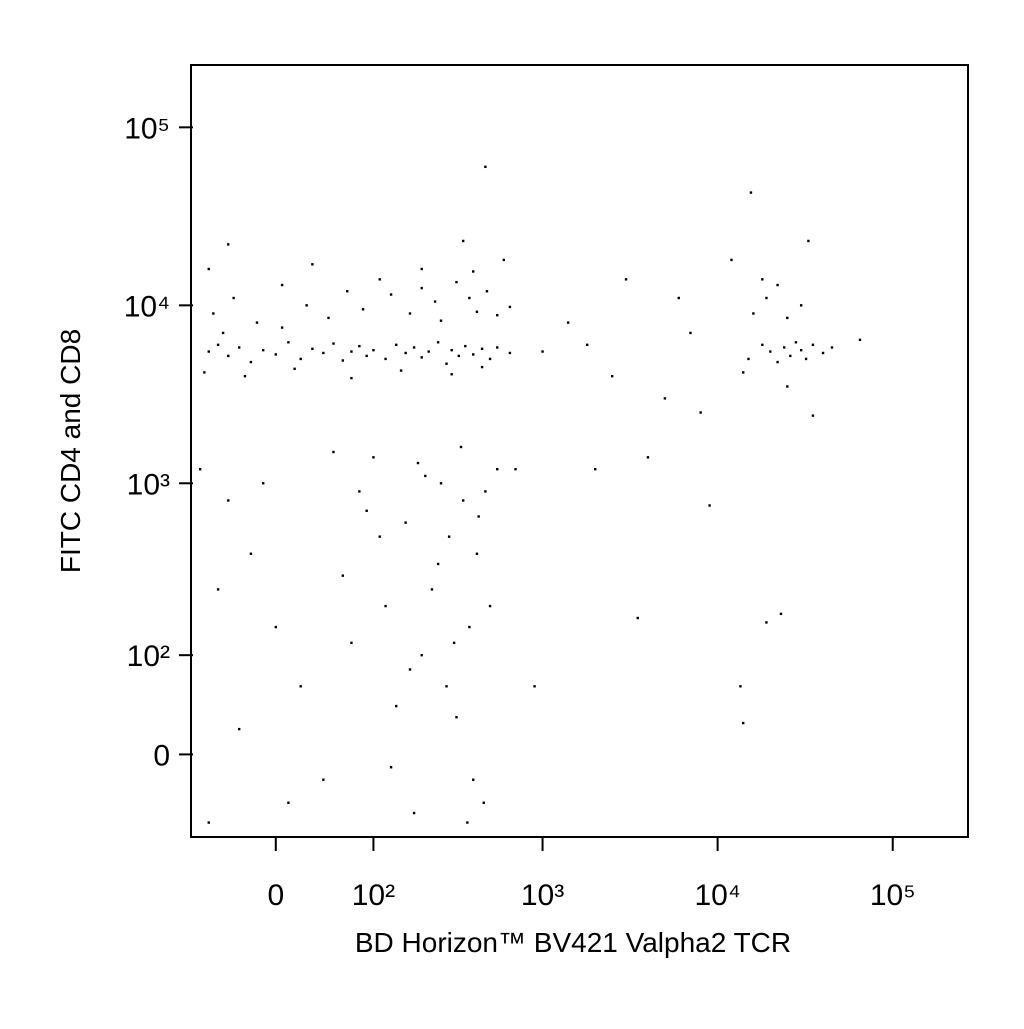 The width and height of the screenshot is (1024, 1029). Describe the element at coordinates (148, 656) in the screenshot. I see `y-tick-label: 10²` at that location.